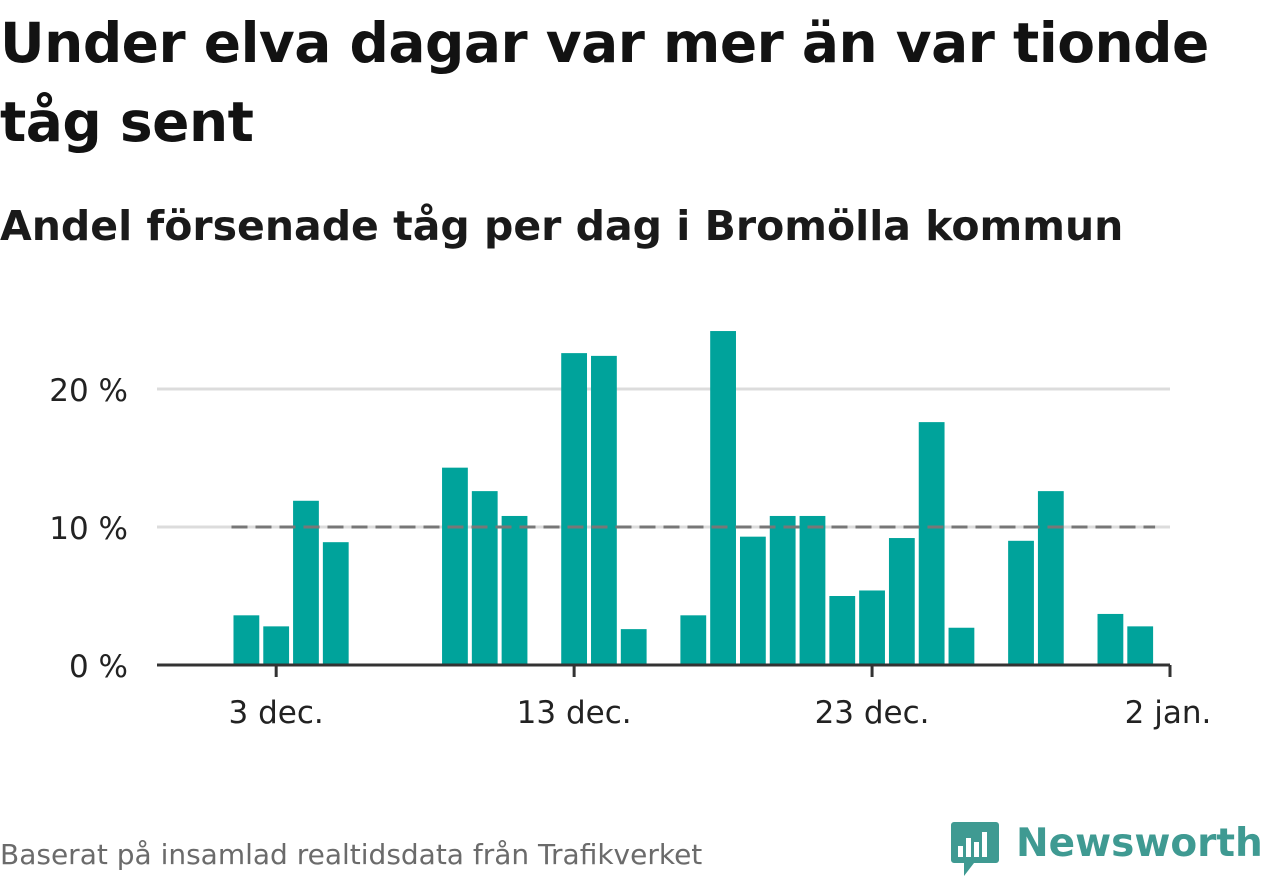 The image size is (1262, 879). What do you see at coordinates (664, 670) in the screenshot?
I see `x-axis` at bounding box center [664, 670].